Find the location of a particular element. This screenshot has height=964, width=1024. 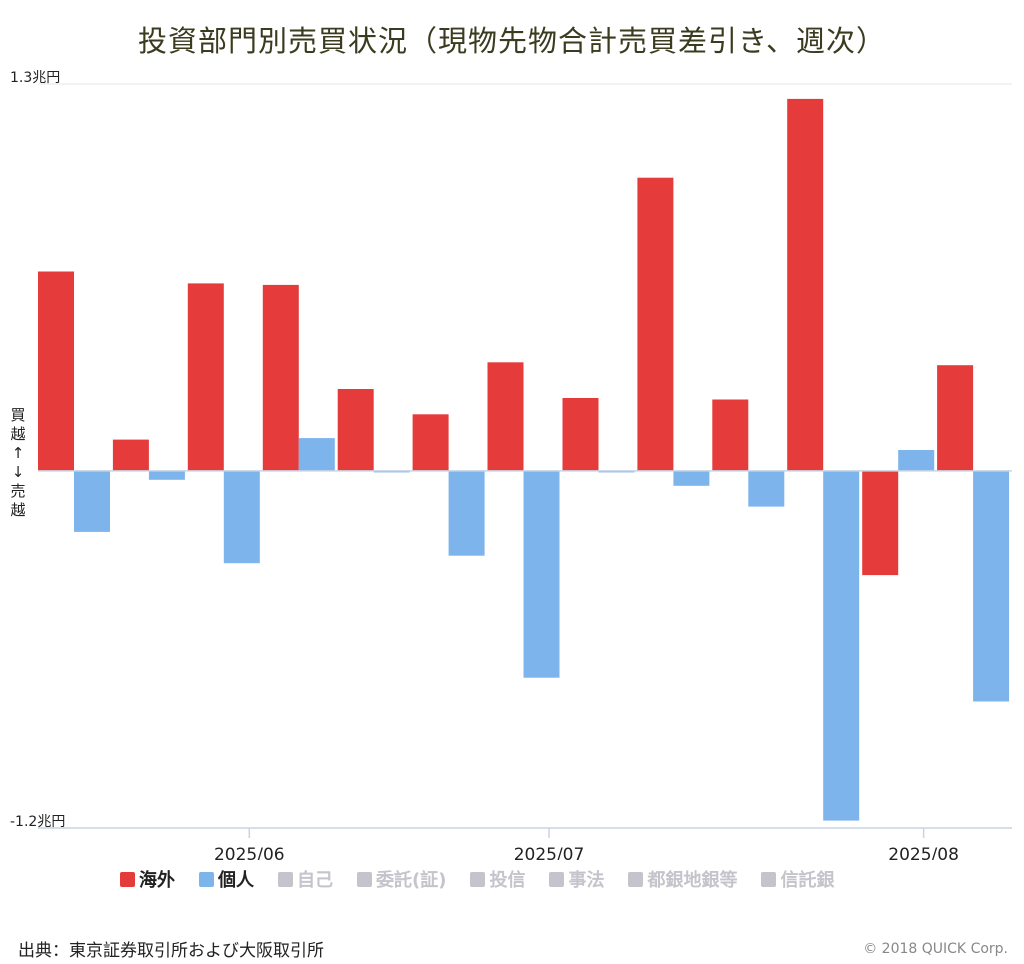

legend-item: 事法 is located at coordinates (576, 879).